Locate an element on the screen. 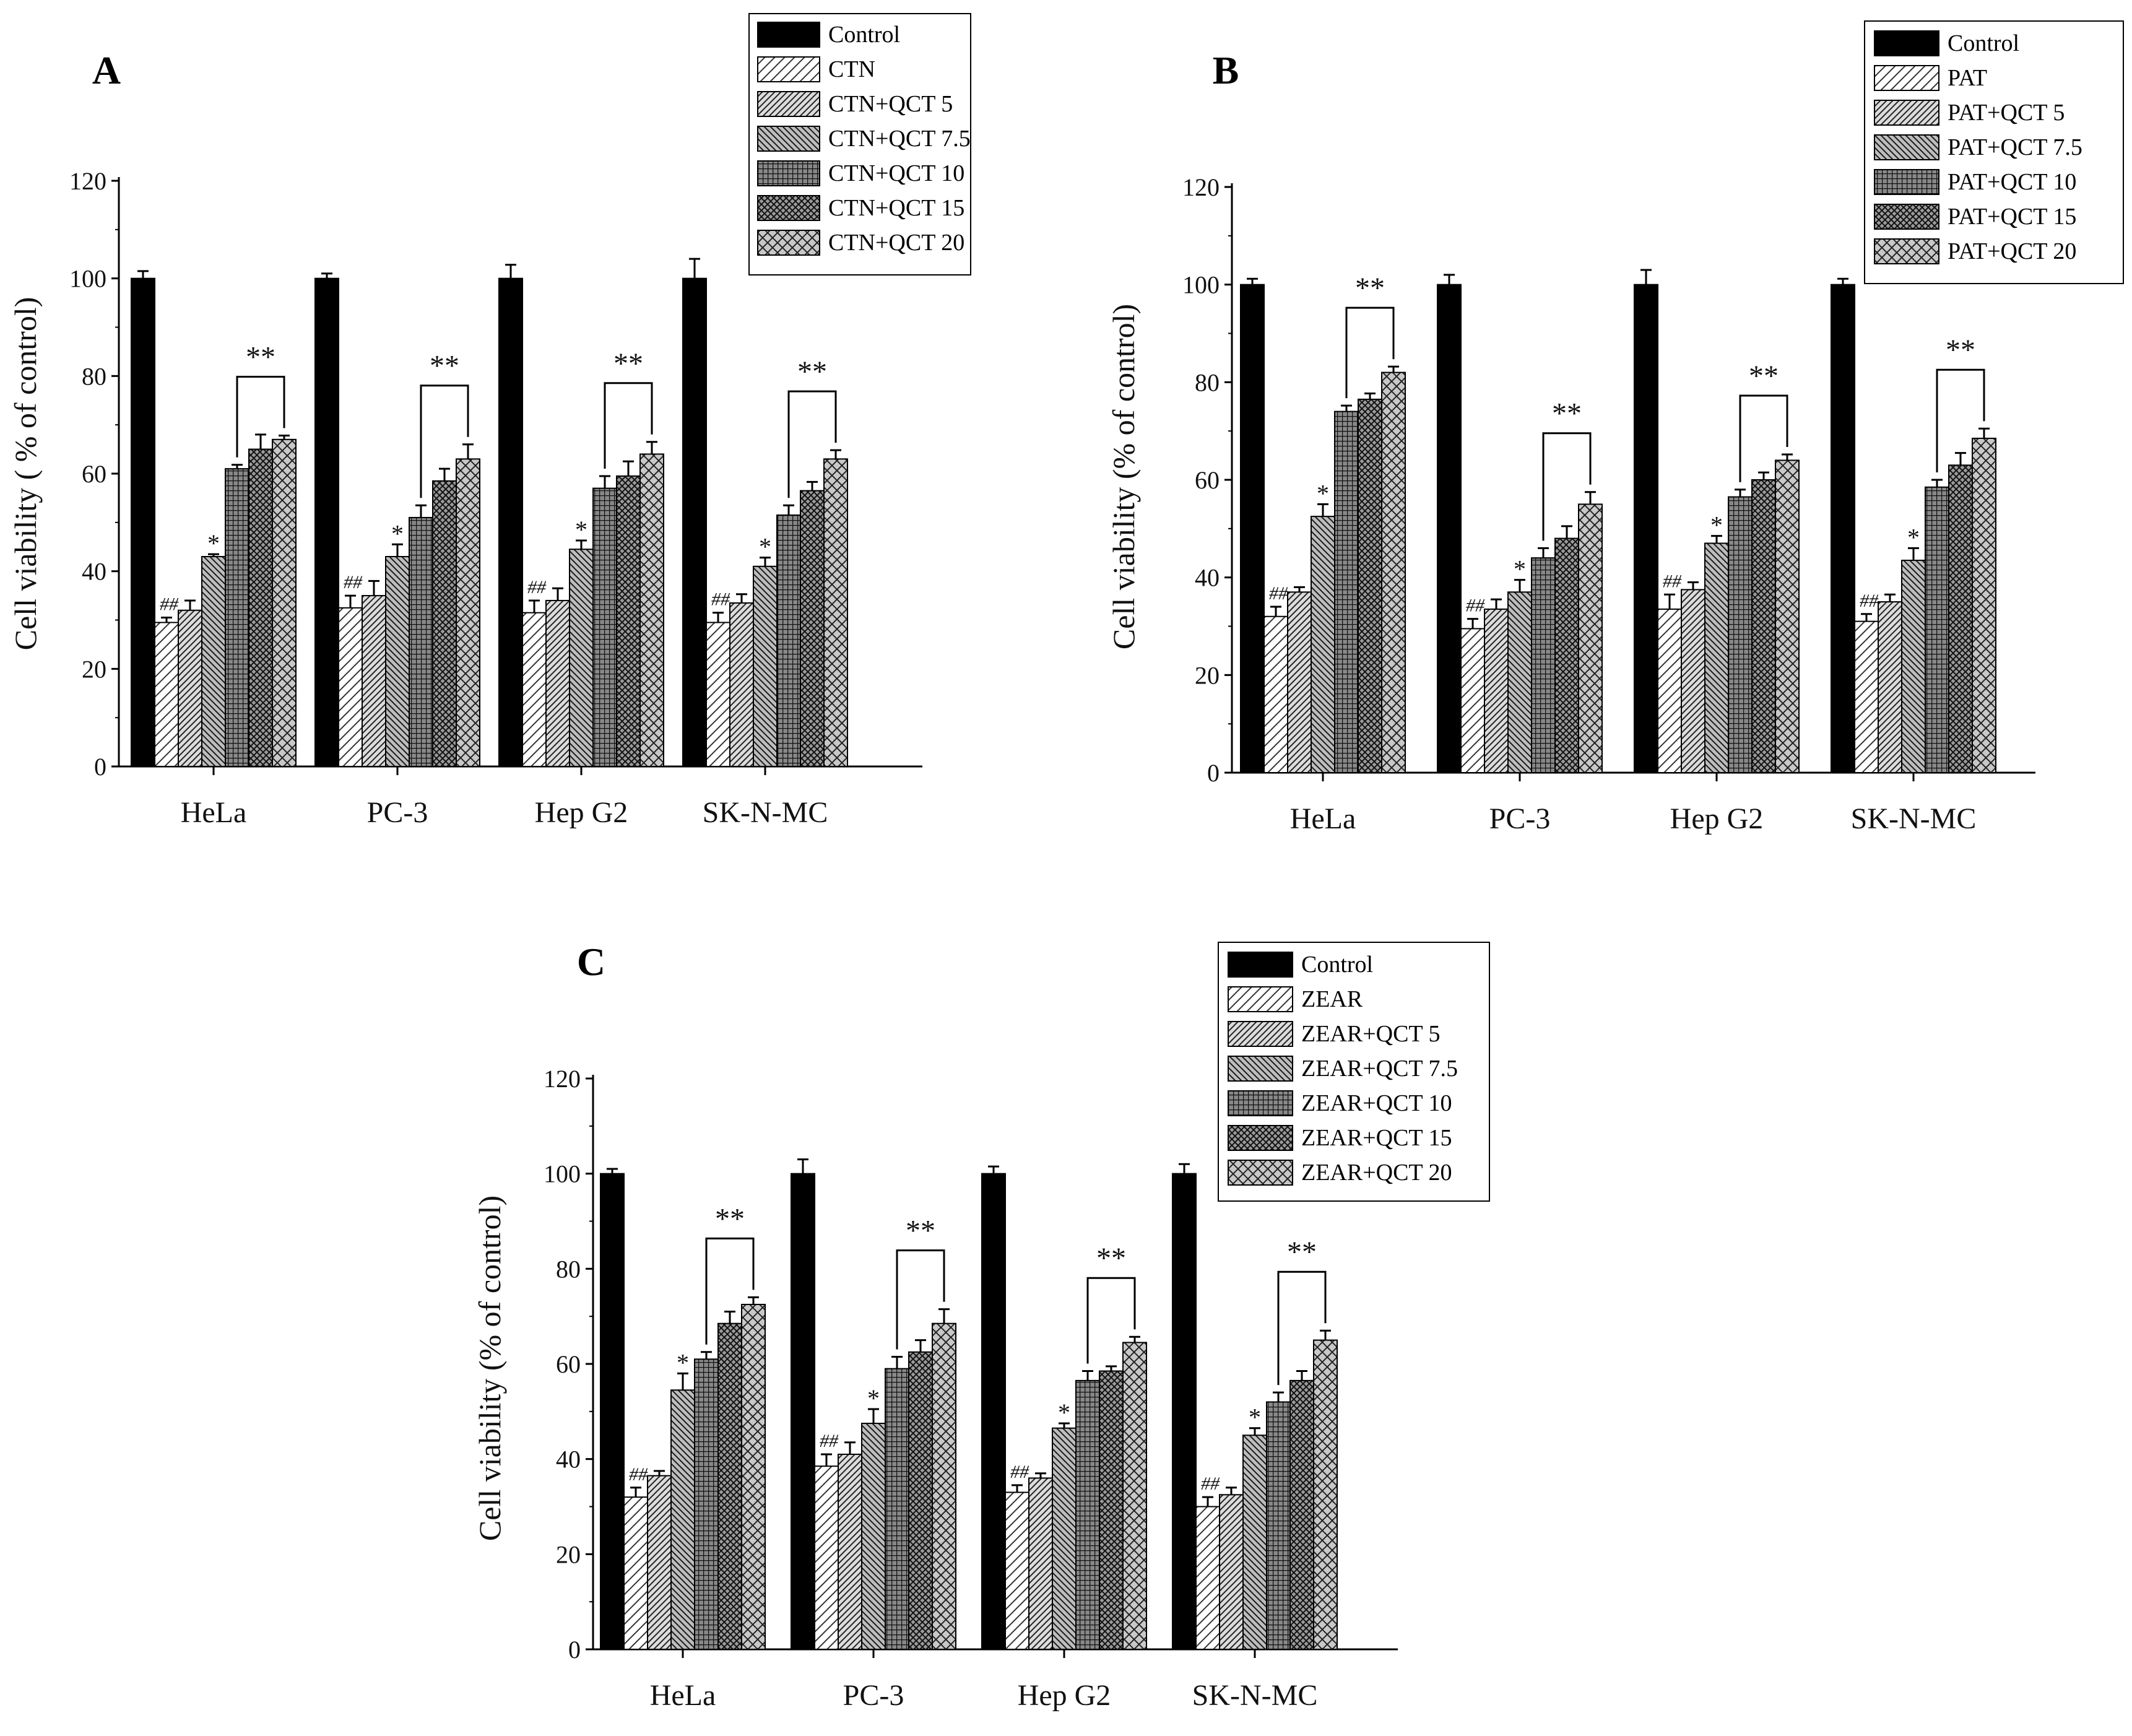 The height and width of the screenshot is (1736, 2132). panel-label: A is located at coordinates (107, 70).